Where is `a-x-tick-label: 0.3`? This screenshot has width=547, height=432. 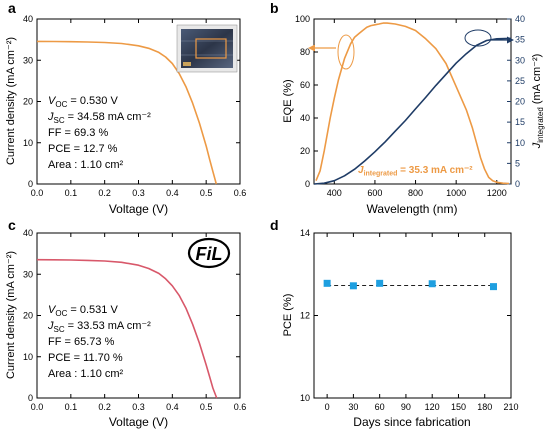 a-x-tick-label: 0.3 is located at coordinates (138, 193).